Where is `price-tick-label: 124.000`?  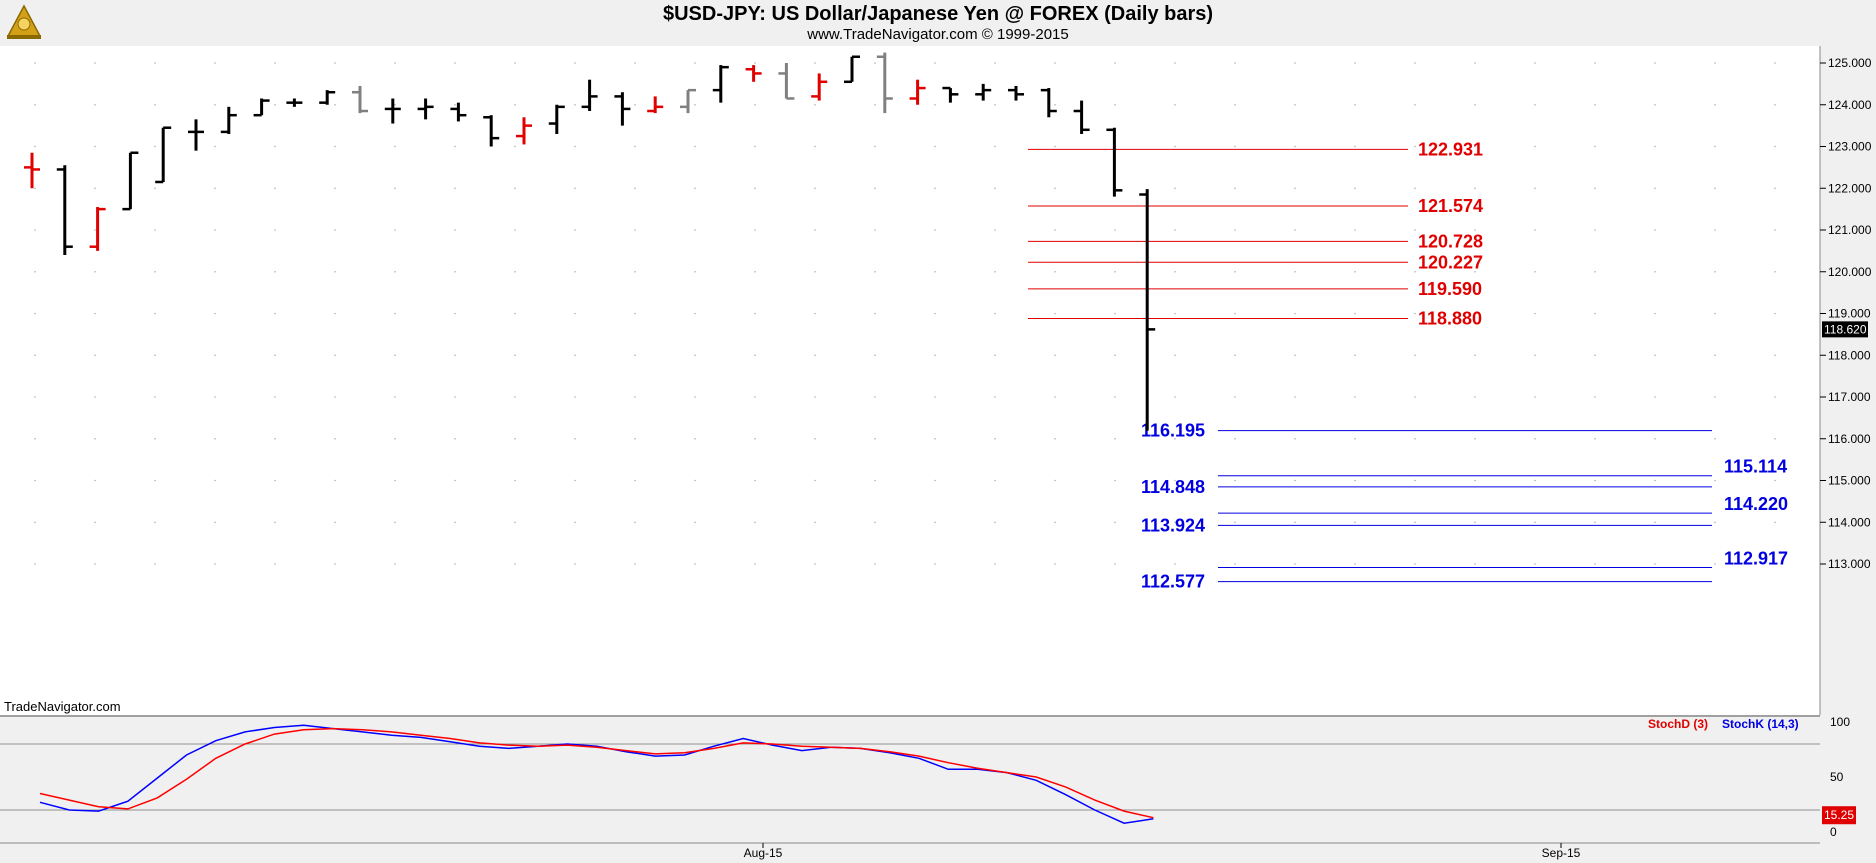 price-tick-label: 124.000 is located at coordinates (1850, 105).